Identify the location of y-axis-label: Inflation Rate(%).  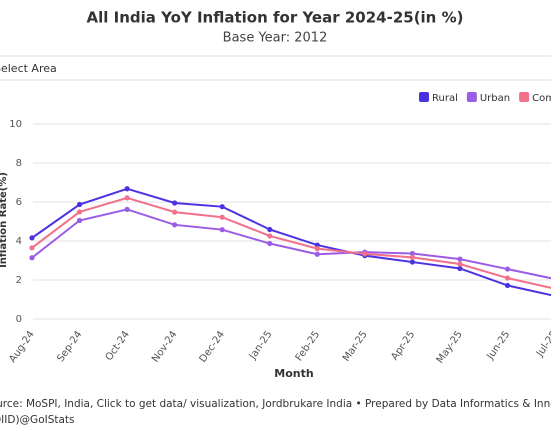
(4, 220).